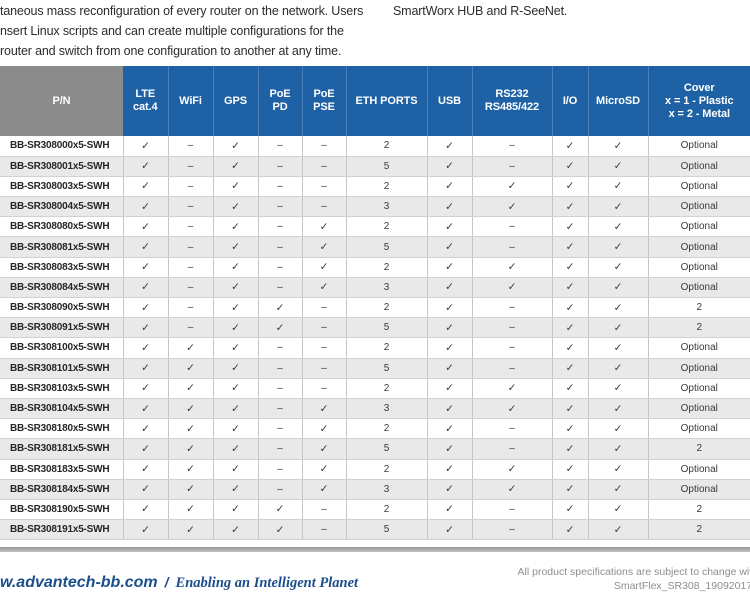  What do you see at coordinates (61, 469) in the screenshot?
I see `part-number-cell: BB-SR308183x5-SWH` at bounding box center [61, 469].